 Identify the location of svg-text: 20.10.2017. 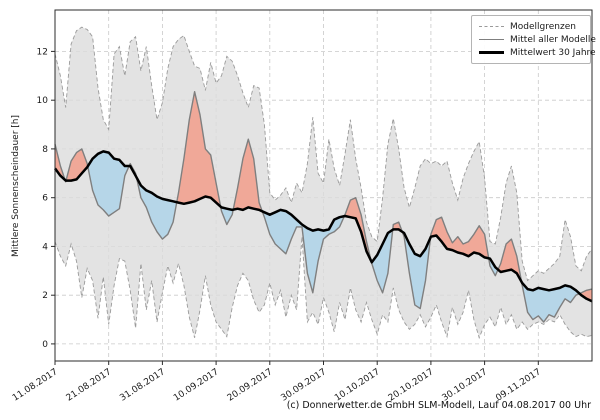
(411, 385).